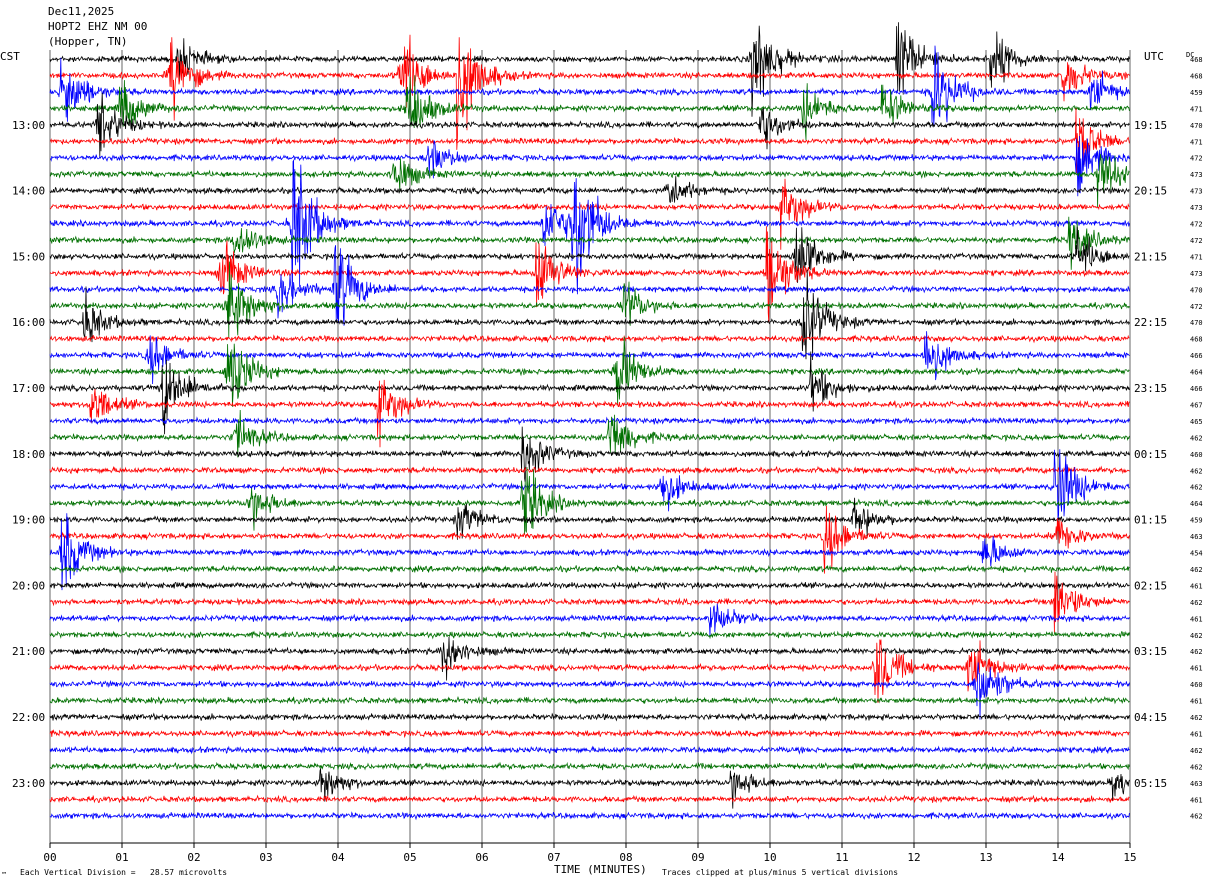 Image resolution: width=1210 pixels, height=886 pixels. I want to click on x-tick-label: 09, so click(697, 857).